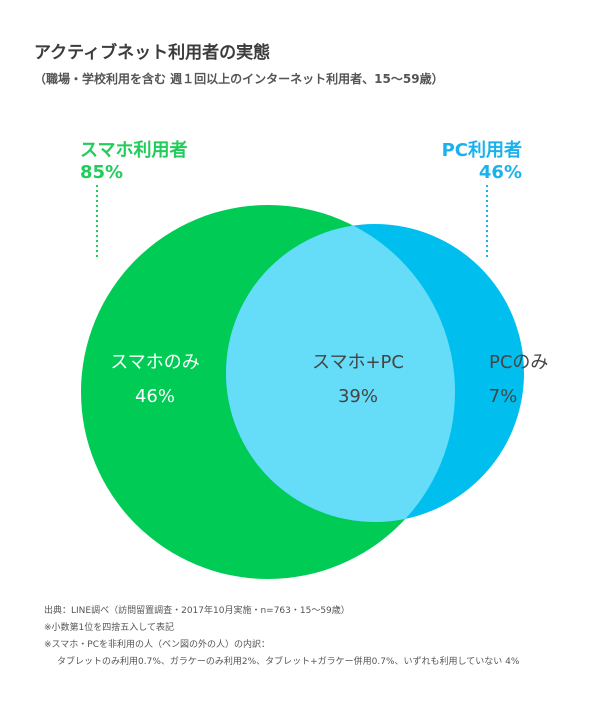  I want to click on pc-set-value: 46%, so click(500, 172).